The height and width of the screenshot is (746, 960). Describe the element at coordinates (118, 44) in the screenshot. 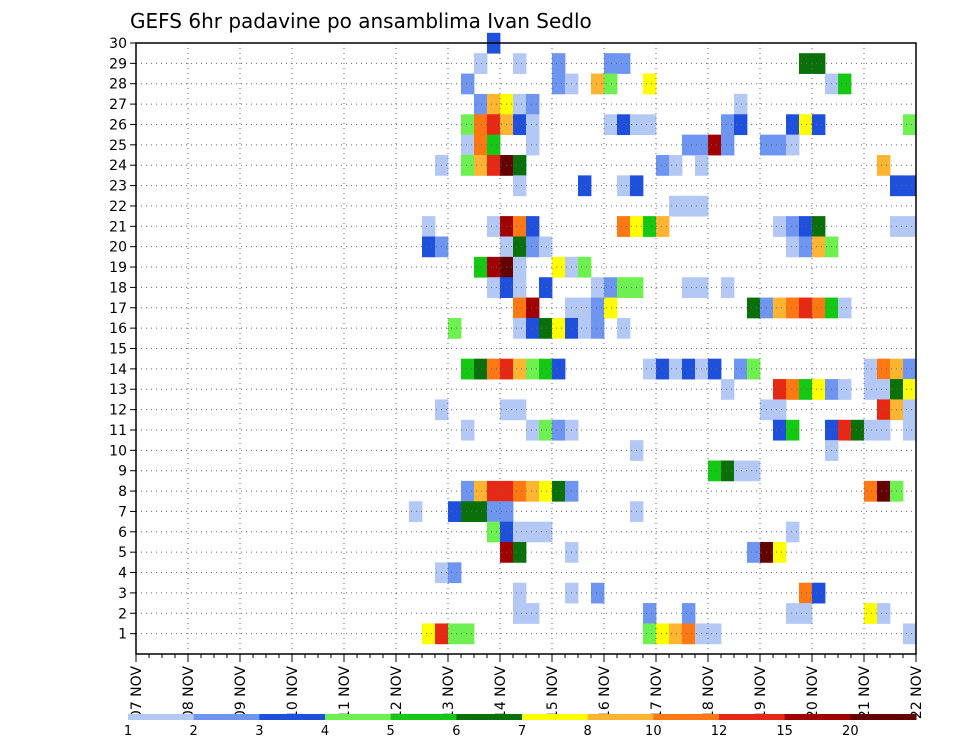

I see `y-tick-label-29: 30` at that location.